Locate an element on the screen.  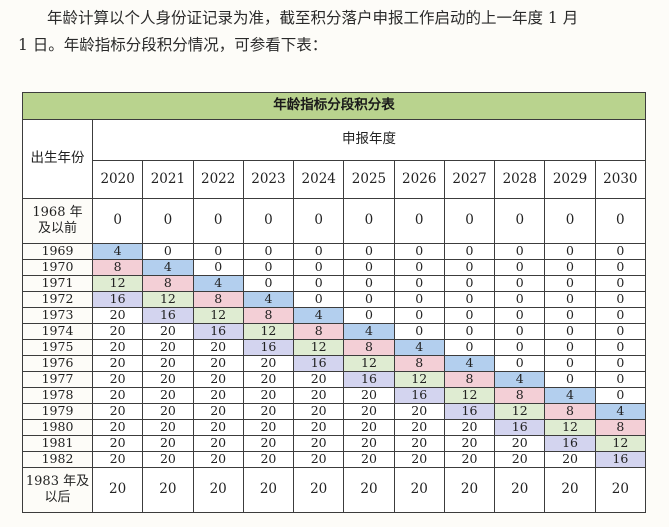
table-row: 1981 20 20 20 20 20 20 20 20 20 16 12 is located at coordinates (334, 443).